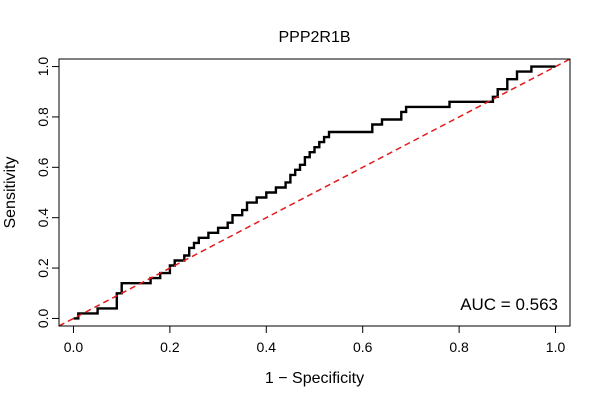 The image size is (600, 400). Describe the element at coordinates (47, 193) in the screenshot. I see `y-axis: 0.0 0.2 0.4 0.6 0.8 1.0` at that location.